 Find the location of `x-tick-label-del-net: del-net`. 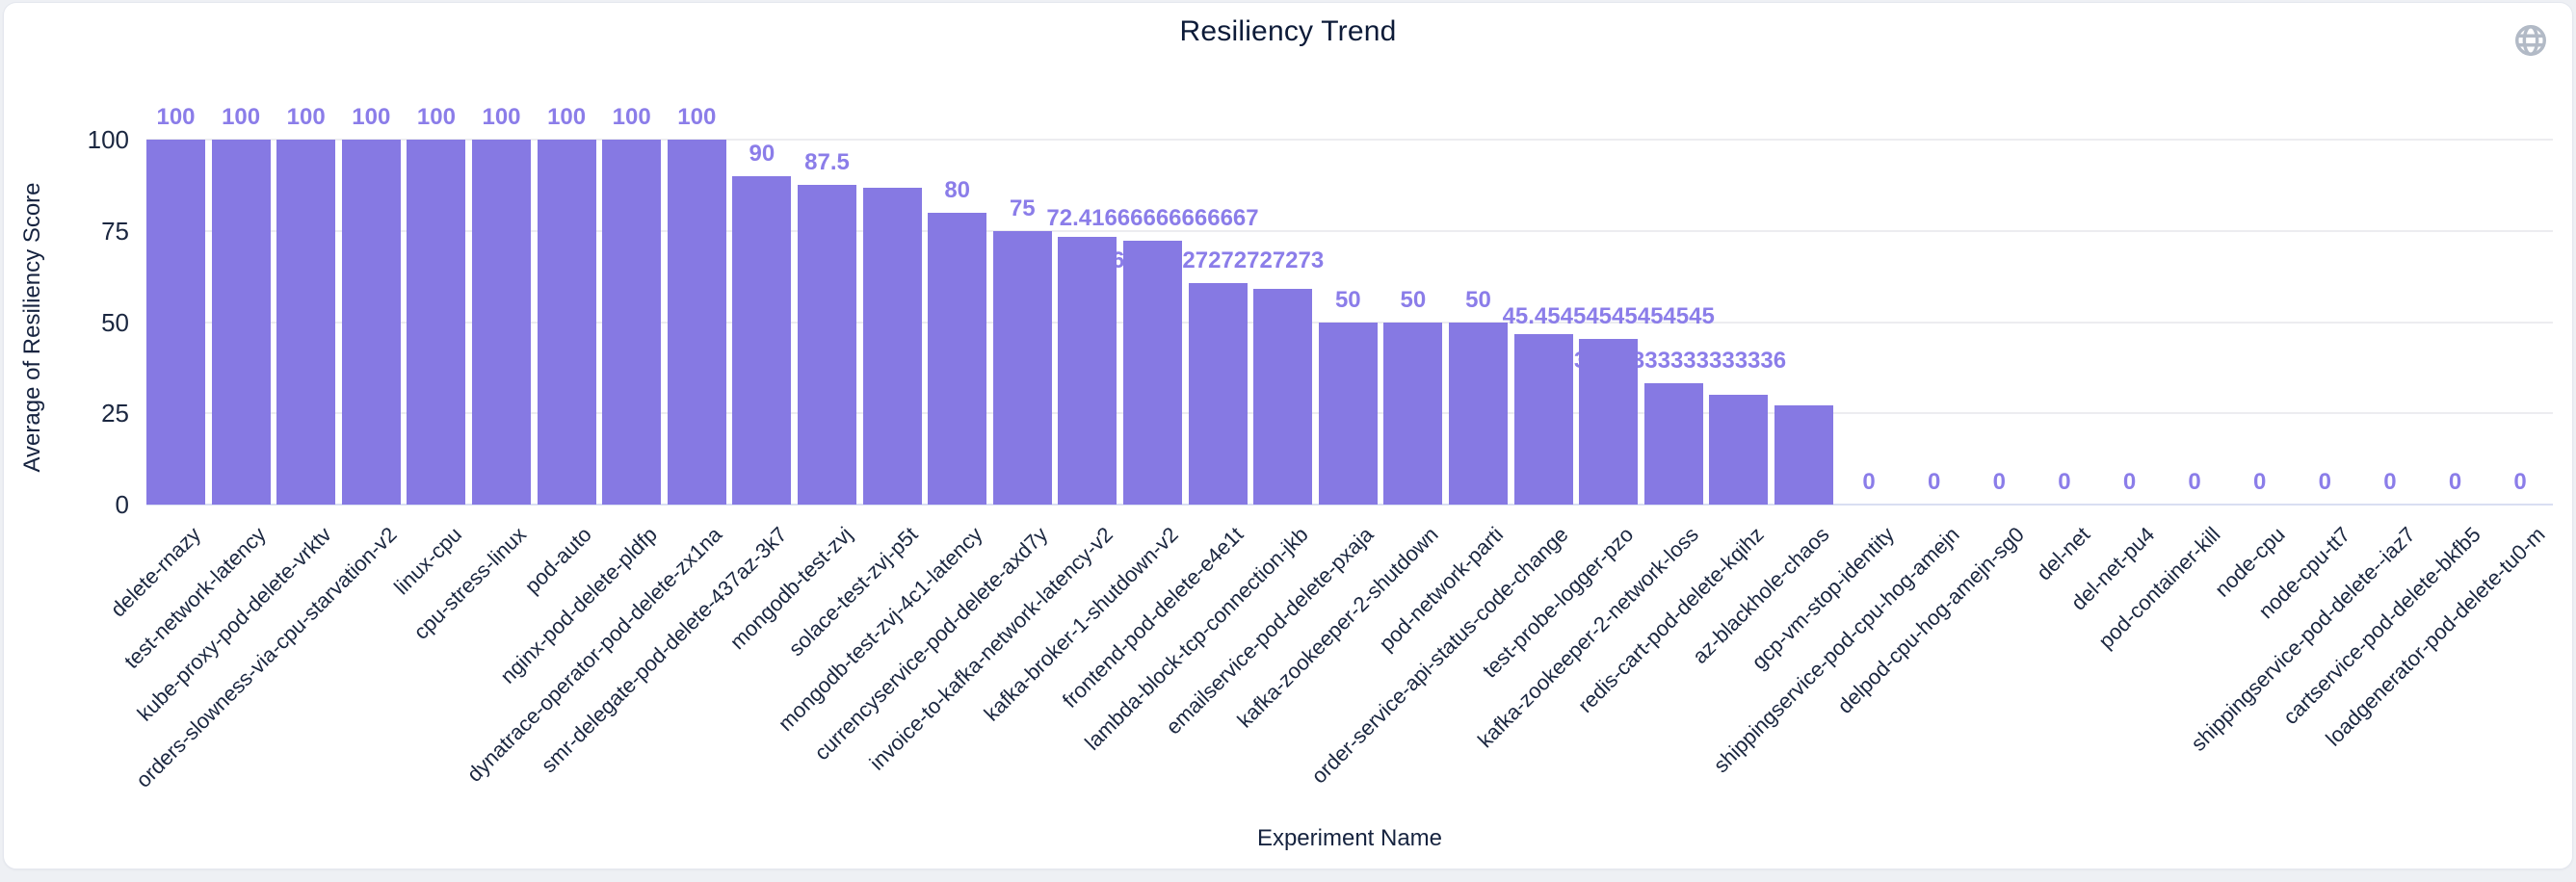

x-tick-label-del-net: del-net is located at coordinates (2062, 553).